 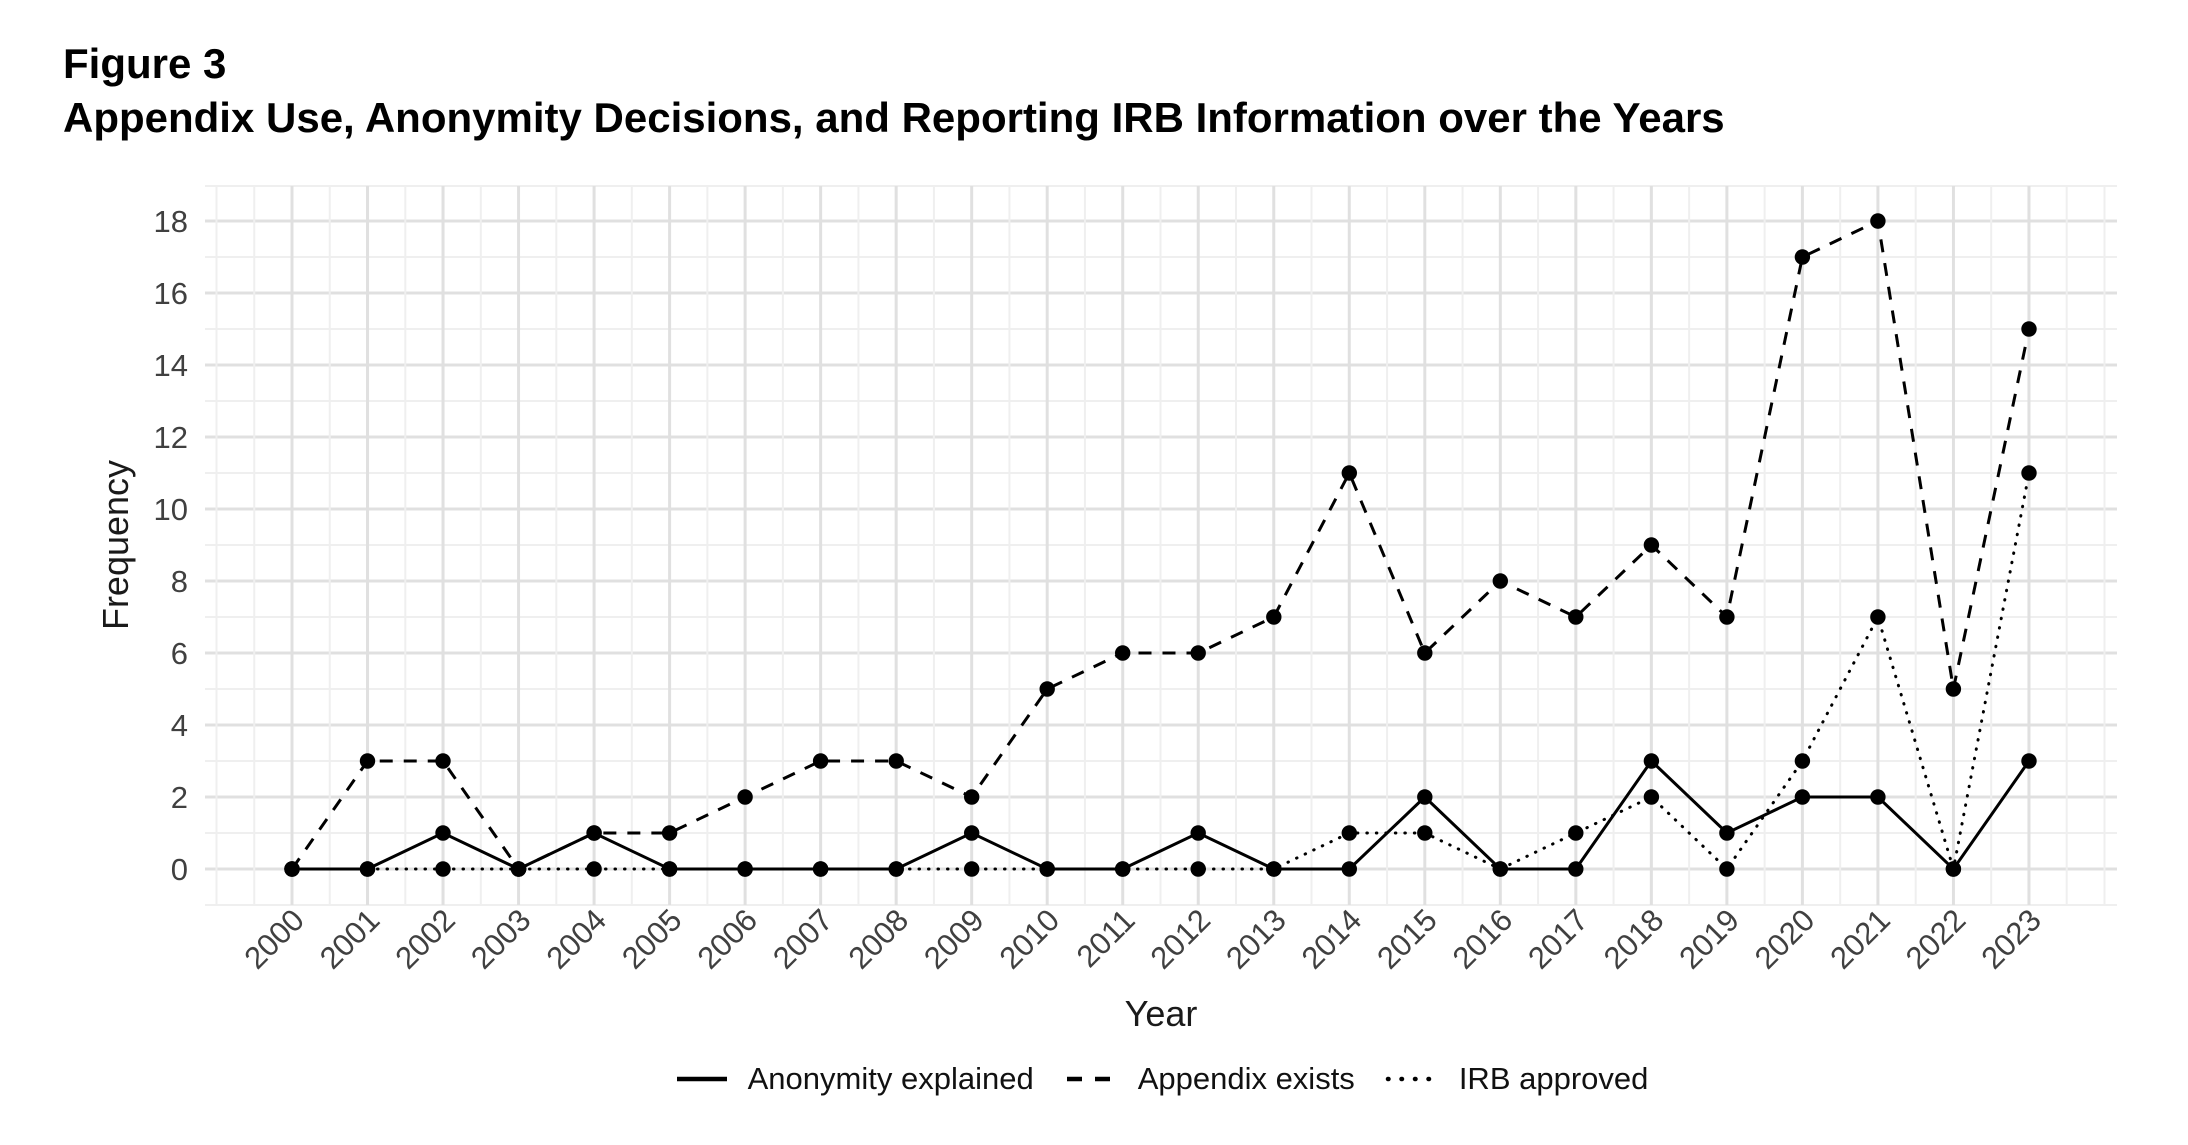 What do you see at coordinates (1161, 1013) in the screenshot?
I see `x-axis-title: Year` at bounding box center [1161, 1013].